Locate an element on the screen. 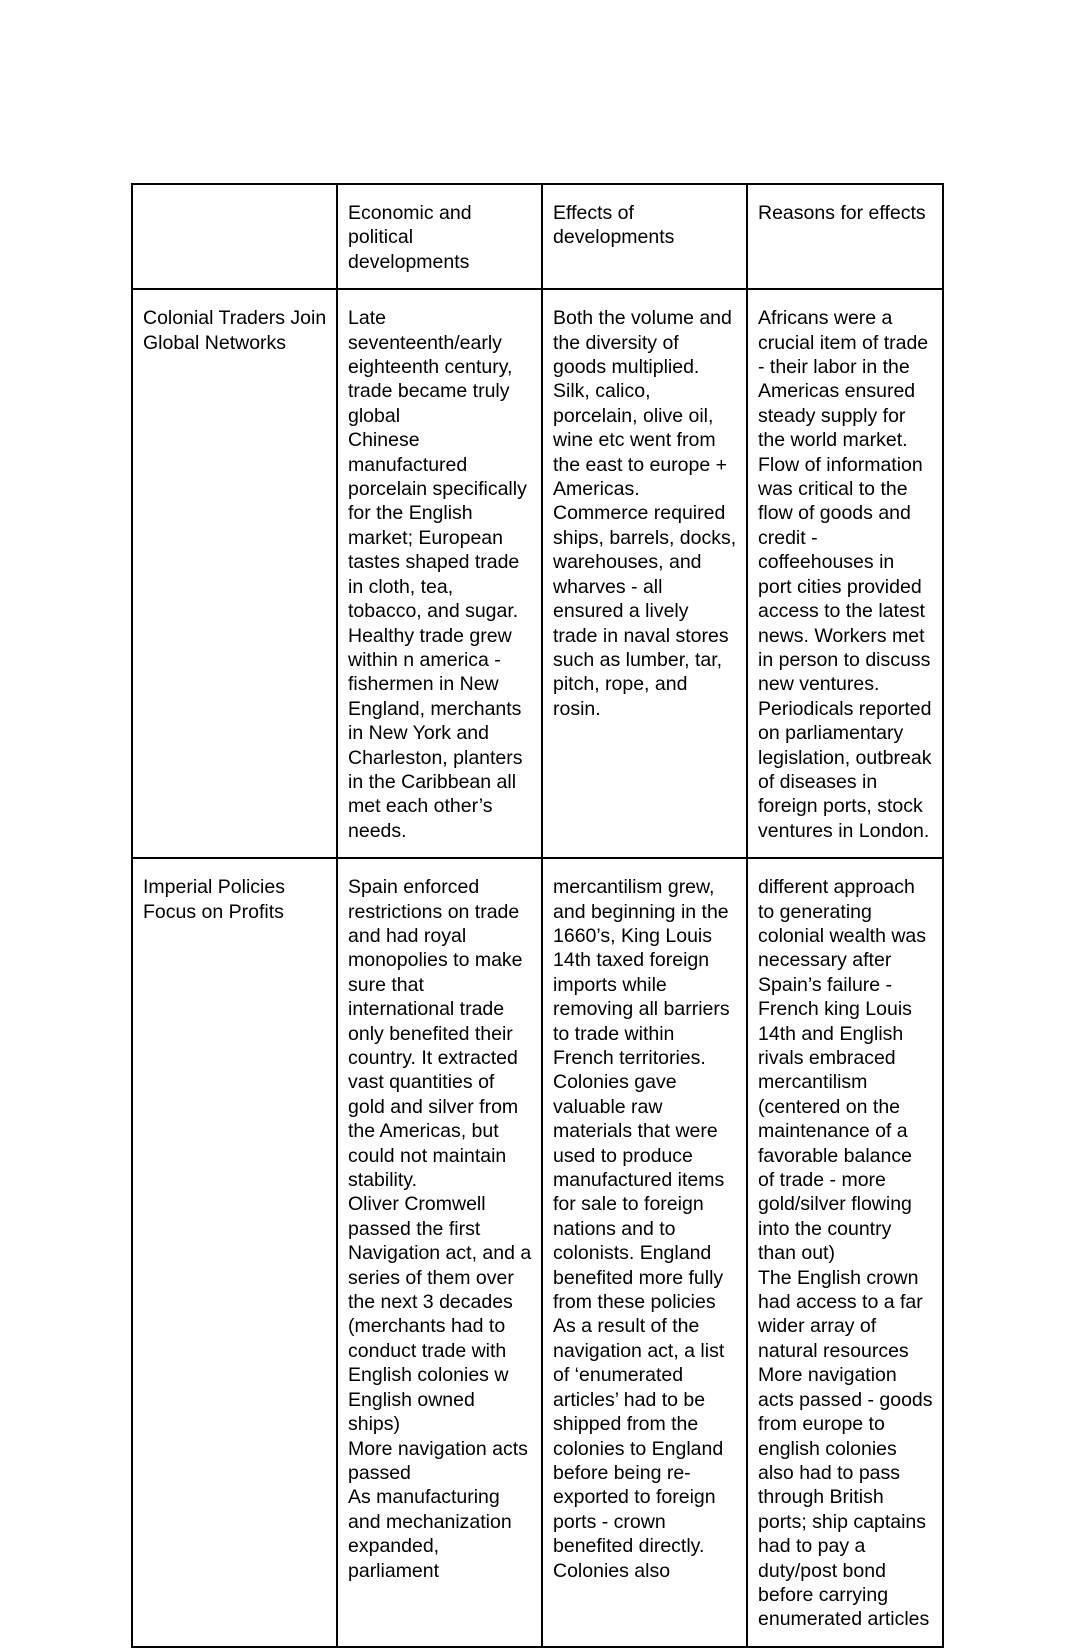  column-header-label: Effects of developments is located at coordinates (614, 225).